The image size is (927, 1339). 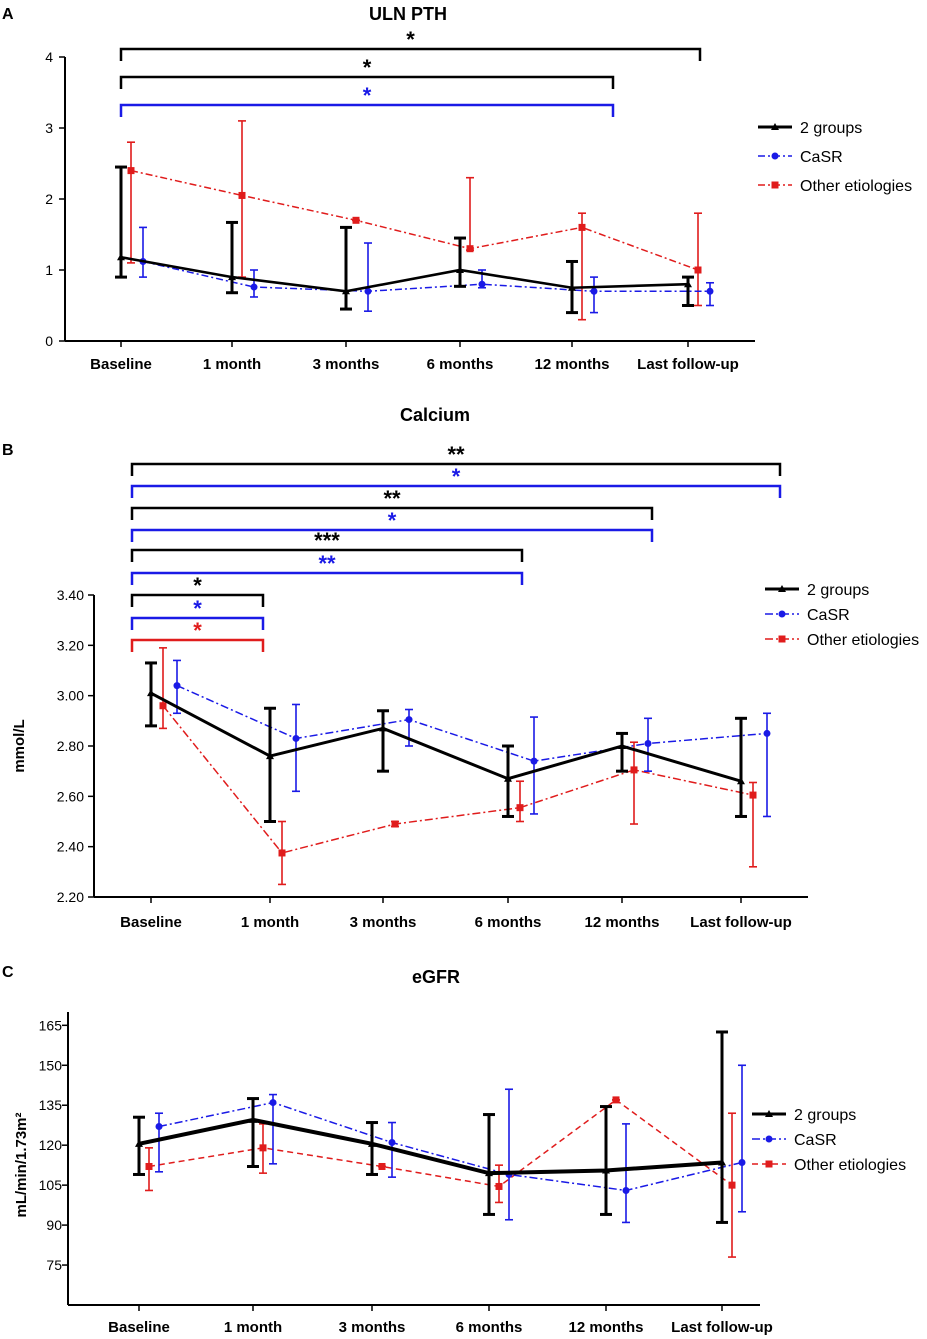 I want to click on y-tick-label: 165, so click(x=51, y=1025).